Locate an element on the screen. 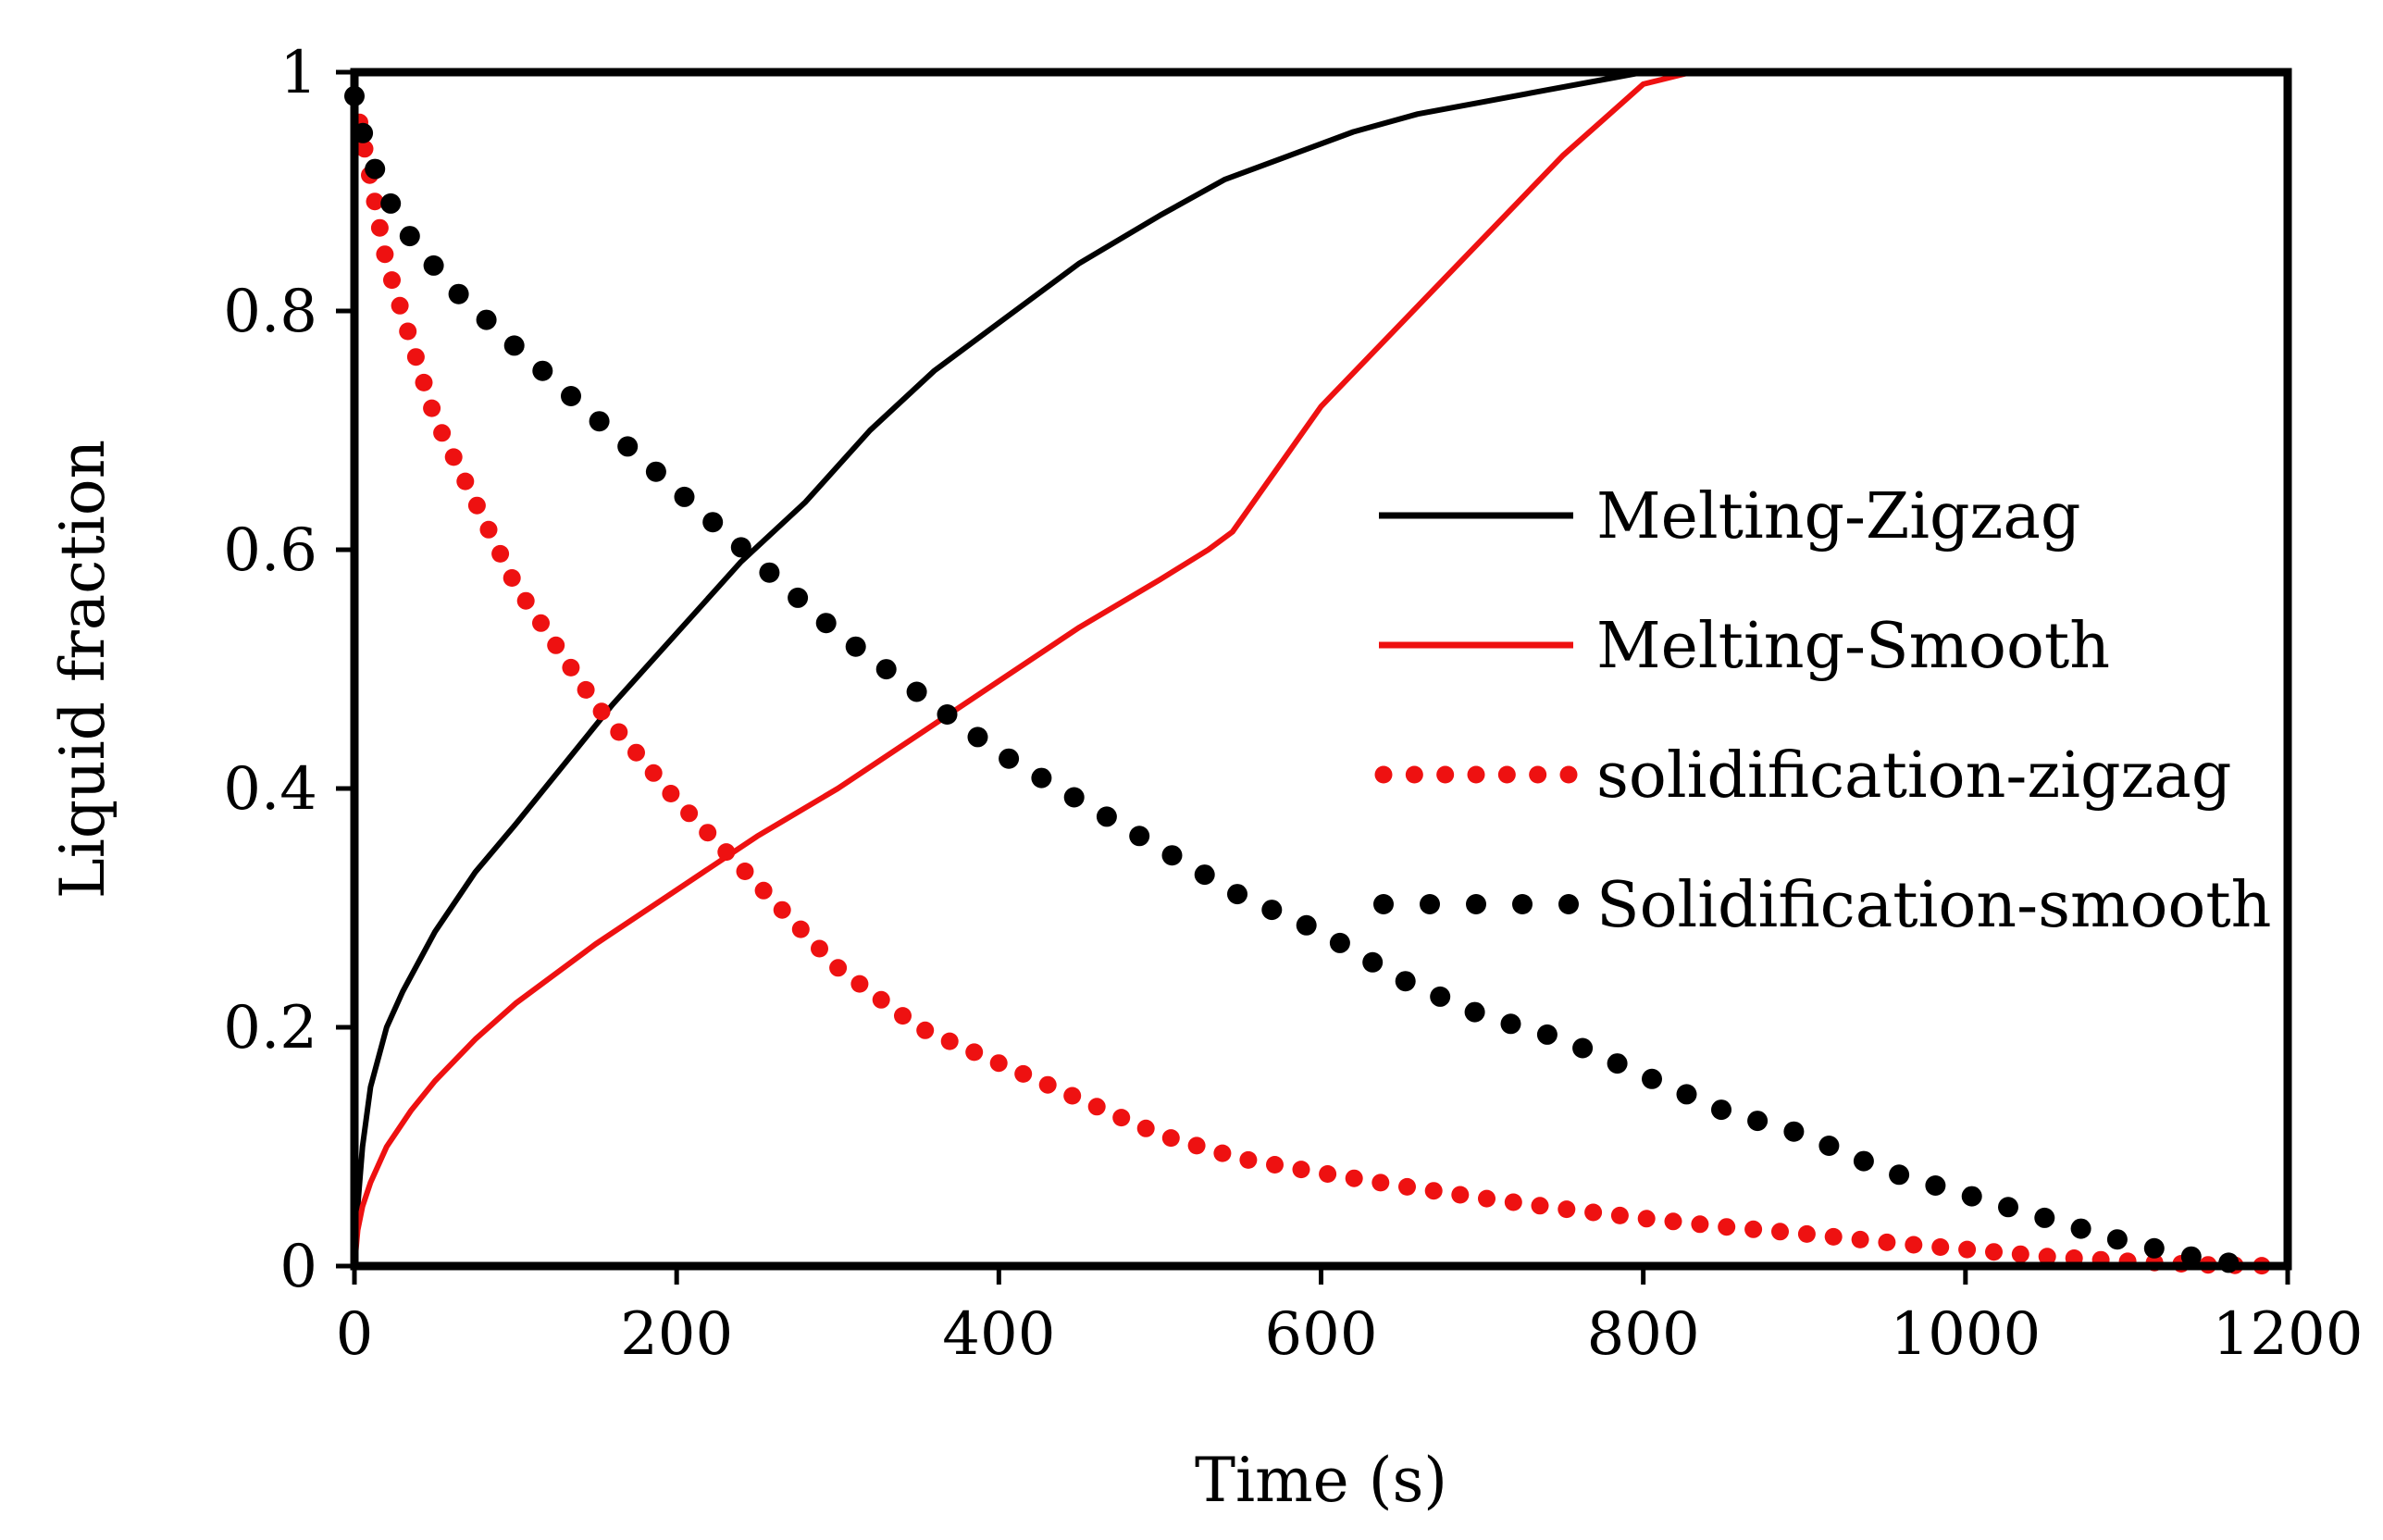 This screenshot has height=1540, width=2383. legend-item-solidification-zigzag: solidification-zigzag is located at coordinates (1802, 776).